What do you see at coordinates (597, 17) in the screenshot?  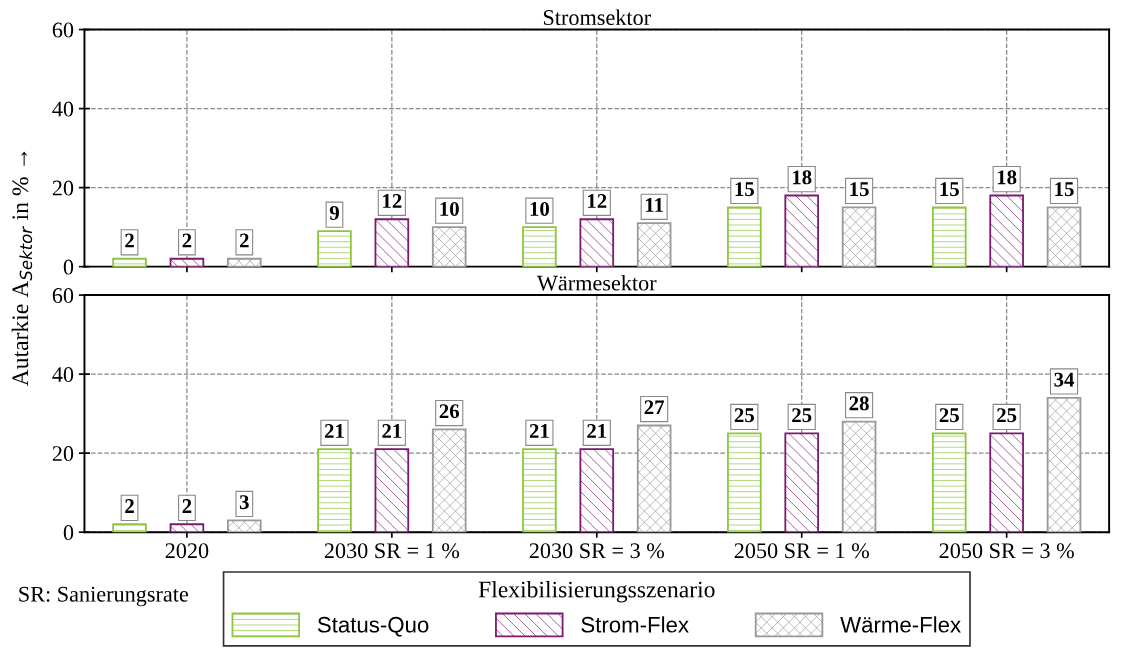 I see `chart-title: Stromsektor` at bounding box center [597, 17].